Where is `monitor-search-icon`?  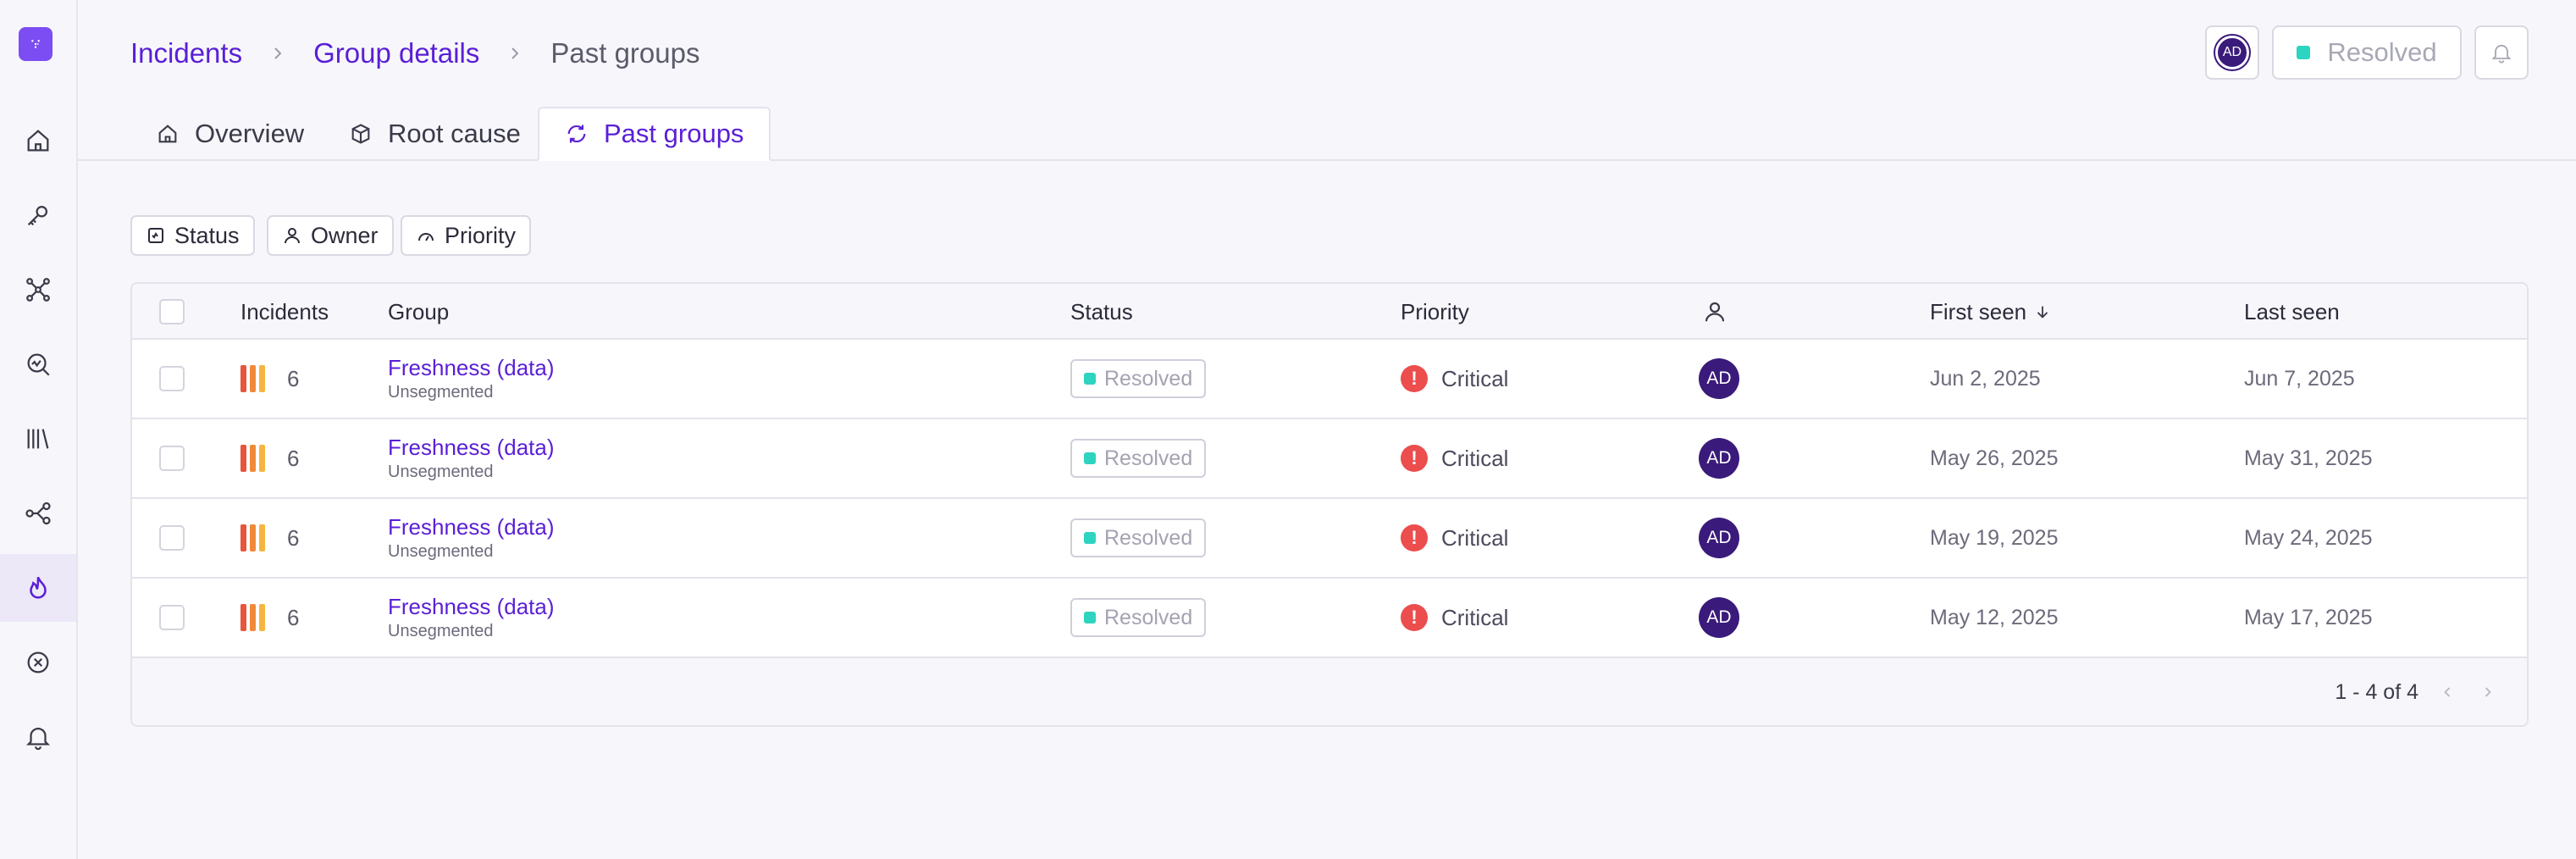
monitor-search-icon is located at coordinates (38, 364).